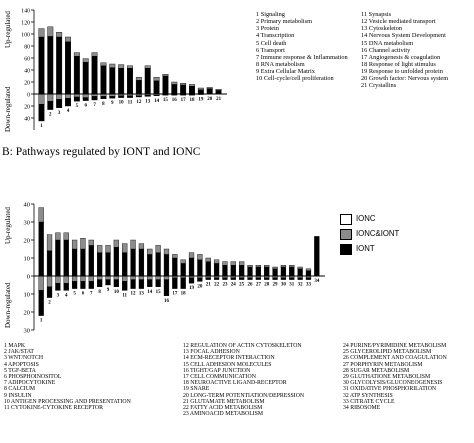 This screenshot has height=443, width=474. I want to click on chart-a-y-tick-label: 100, so click(25, 36).